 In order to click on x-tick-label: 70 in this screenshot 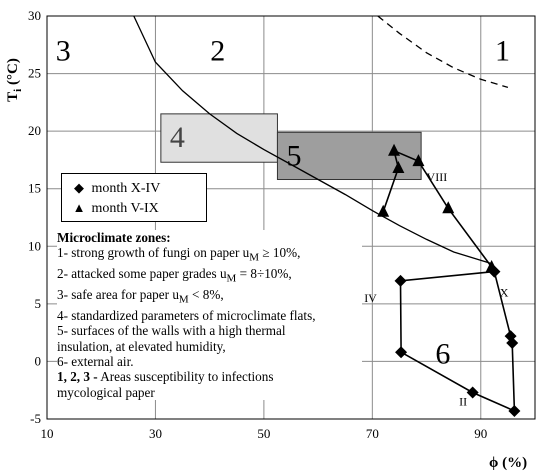, I will do `click(372, 433)`.